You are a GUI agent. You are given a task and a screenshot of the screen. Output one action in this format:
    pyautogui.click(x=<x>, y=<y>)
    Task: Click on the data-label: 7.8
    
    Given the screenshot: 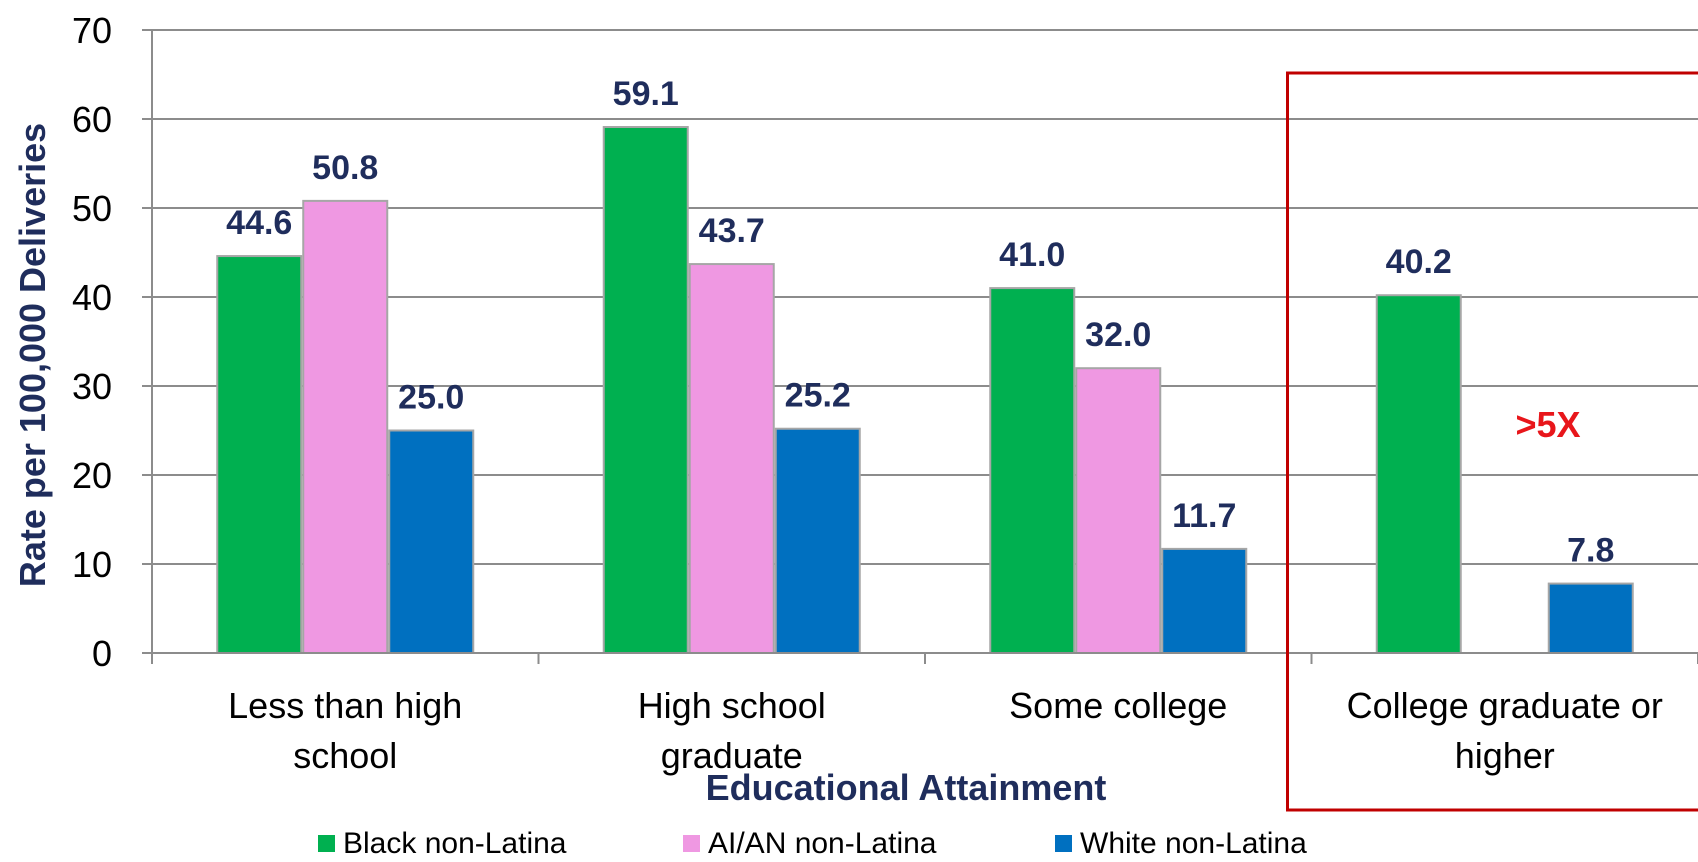 What is the action you would take?
    pyautogui.click(x=1590, y=551)
    